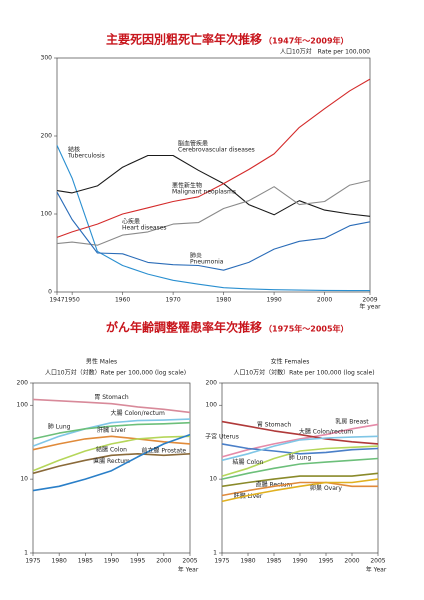  I want to click on y-tick-label: 0, so click(50, 292).